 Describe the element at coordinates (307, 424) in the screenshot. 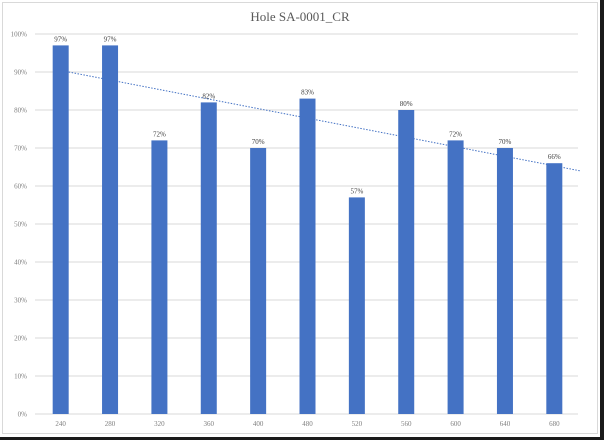

I see `x-tick-label: 480` at that location.